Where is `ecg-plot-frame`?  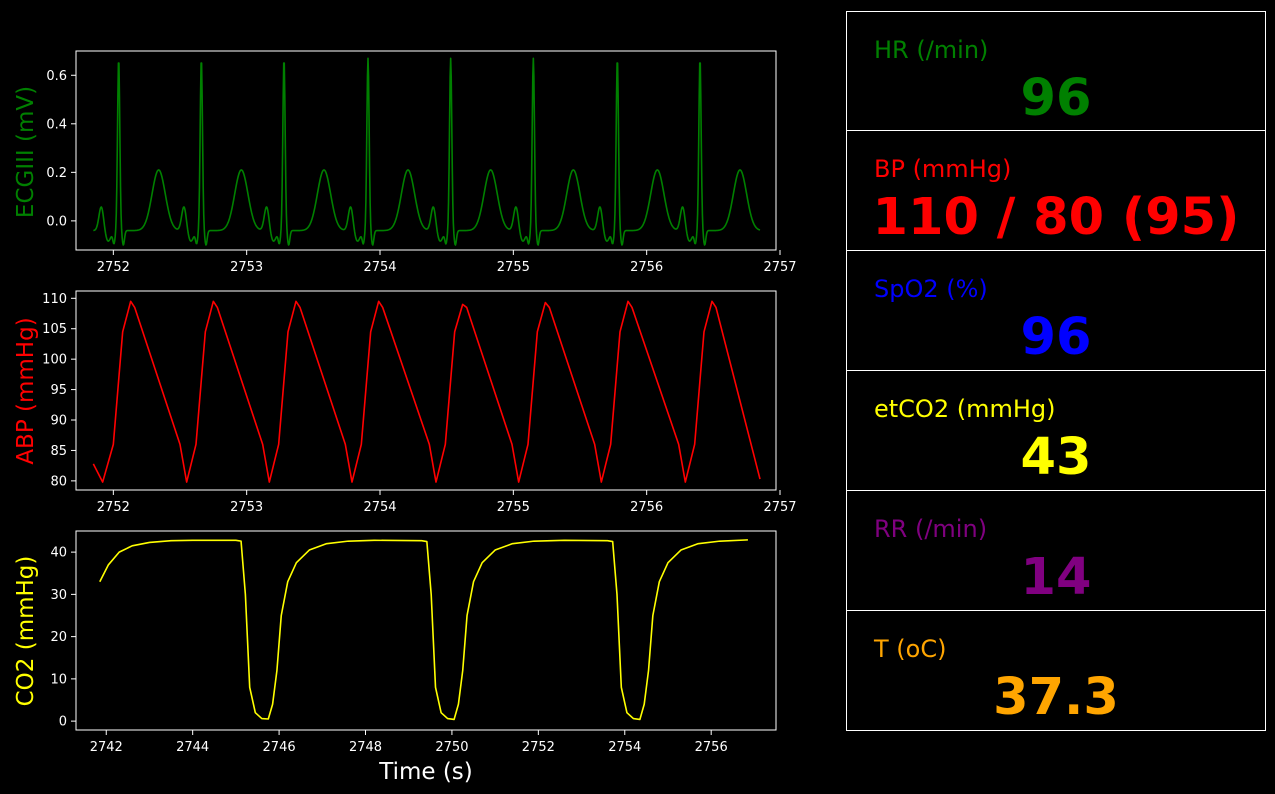
ecg-plot-frame is located at coordinates (426, 150).